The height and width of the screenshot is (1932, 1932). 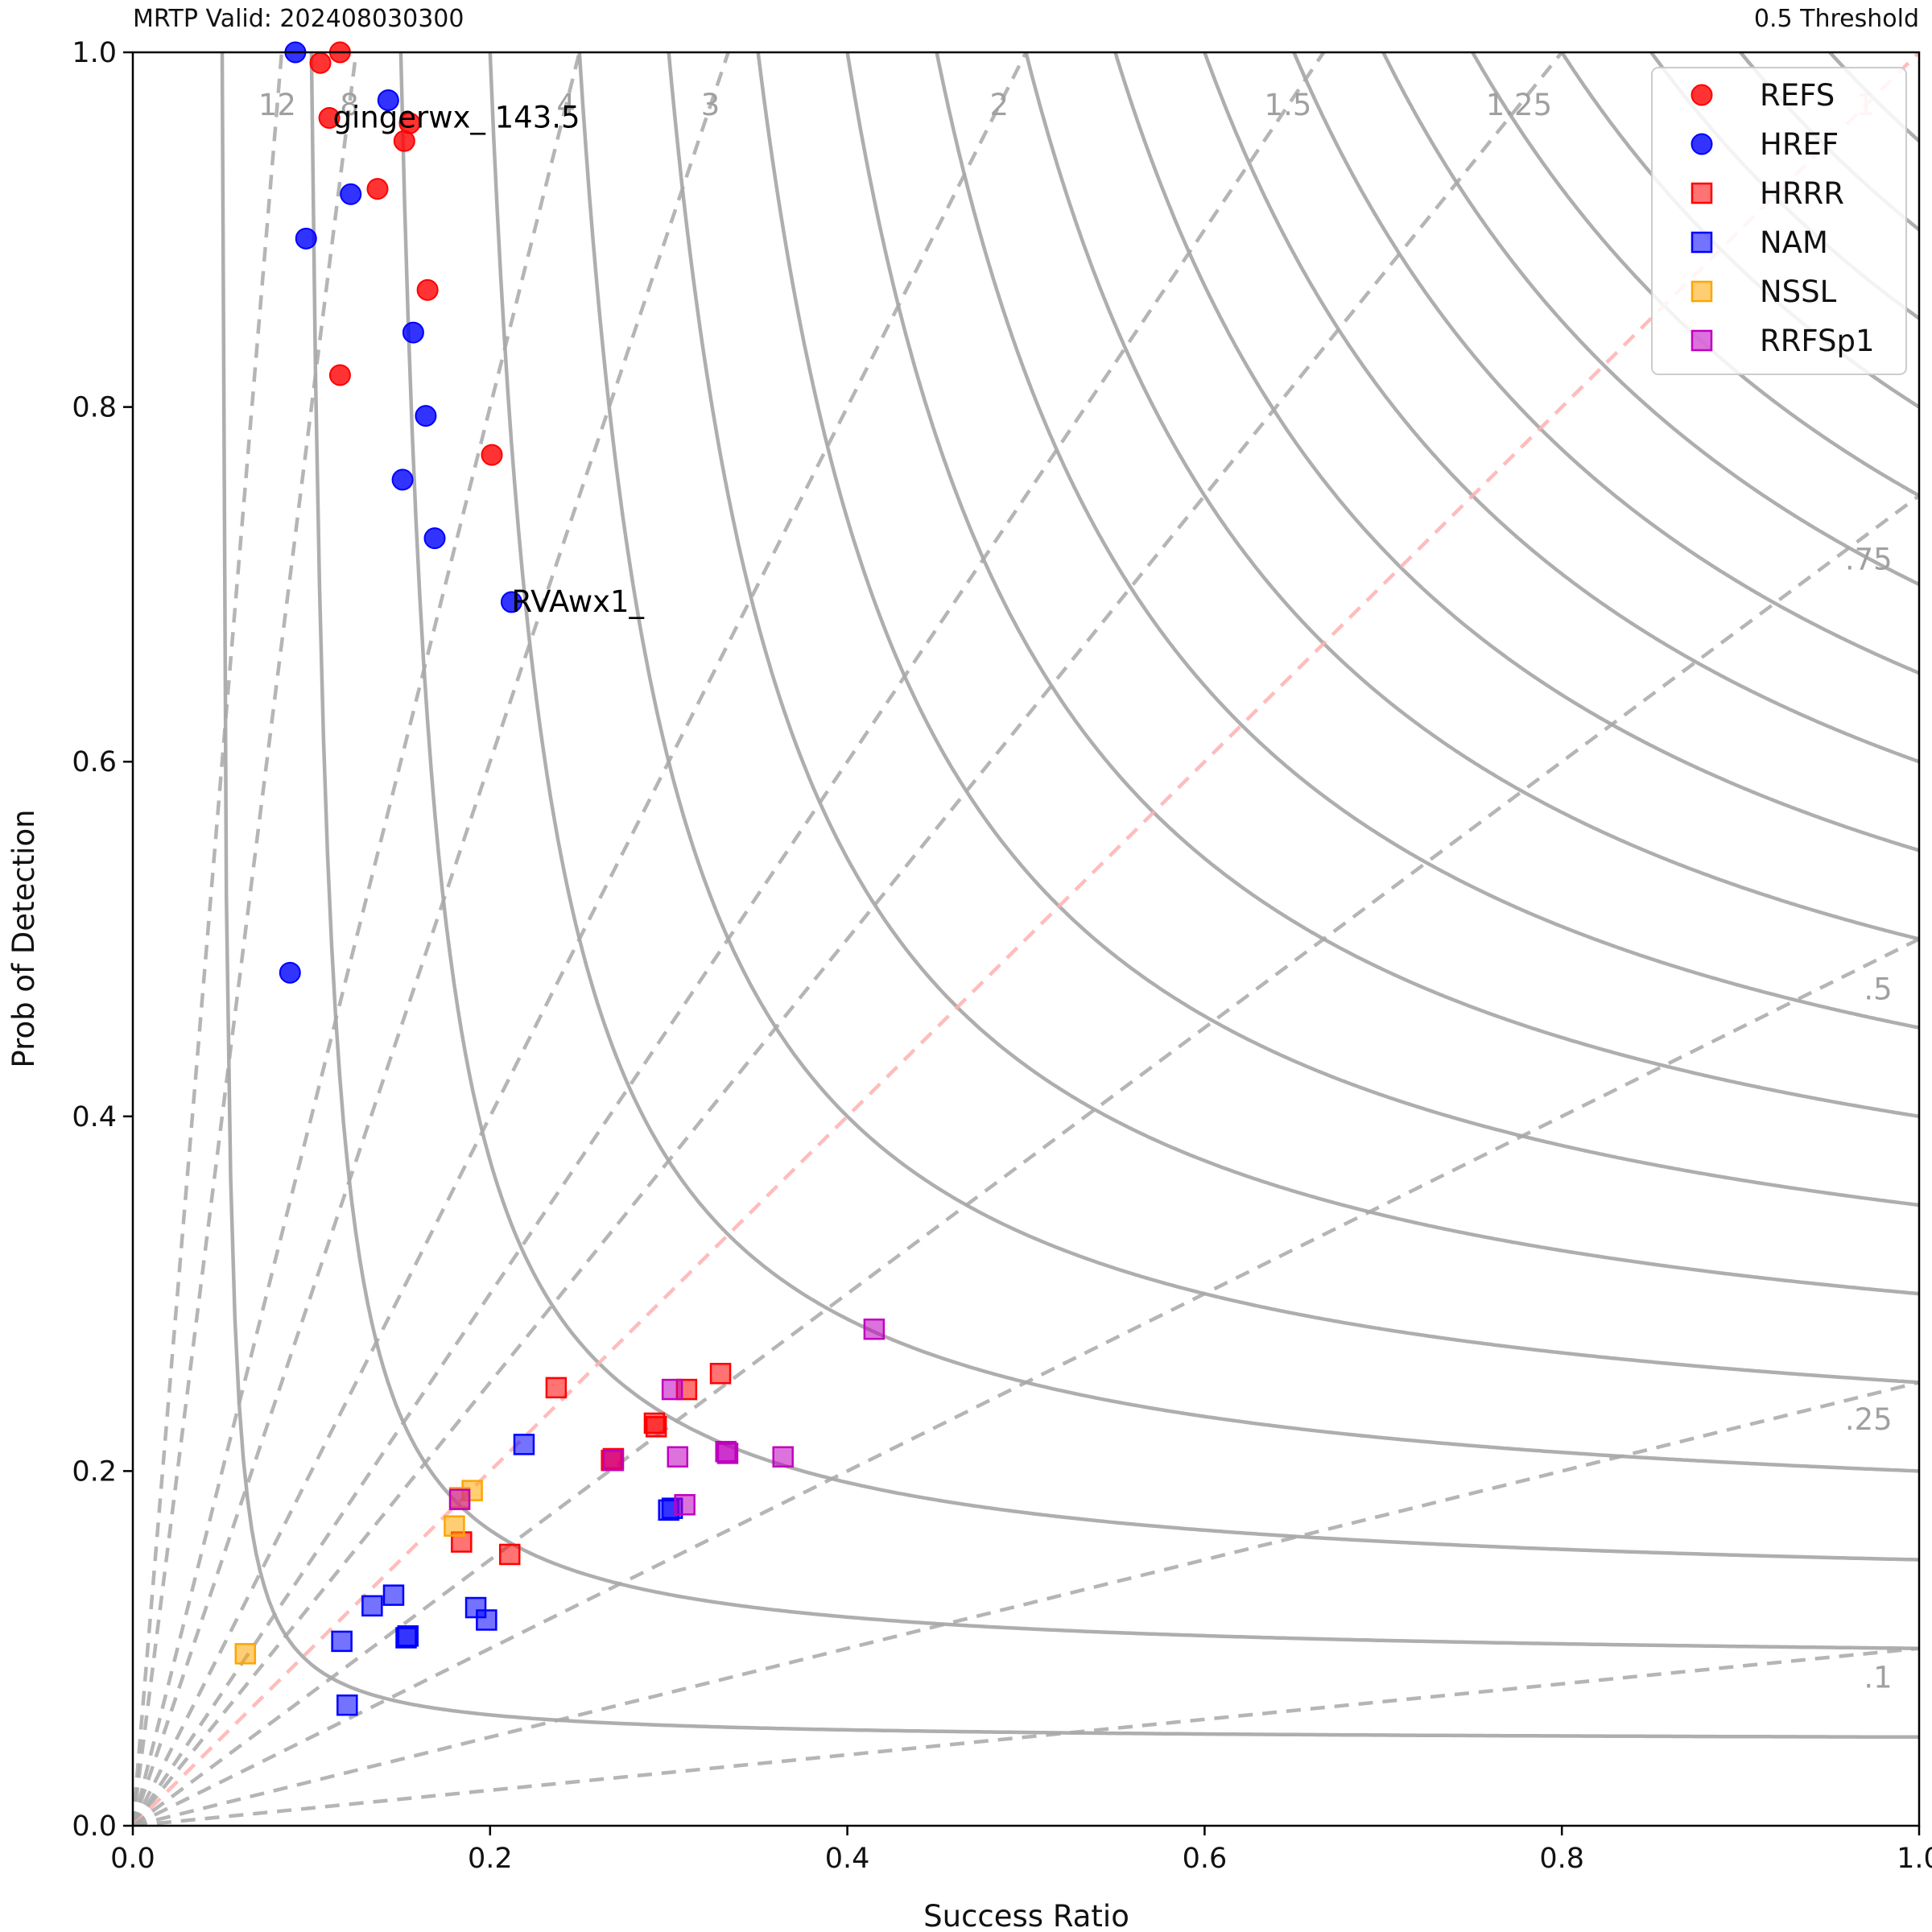 What do you see at coordinates (1797, 95) in the screenshot?
I see `legend-label: REFS` at bounding box center [1797, 95].